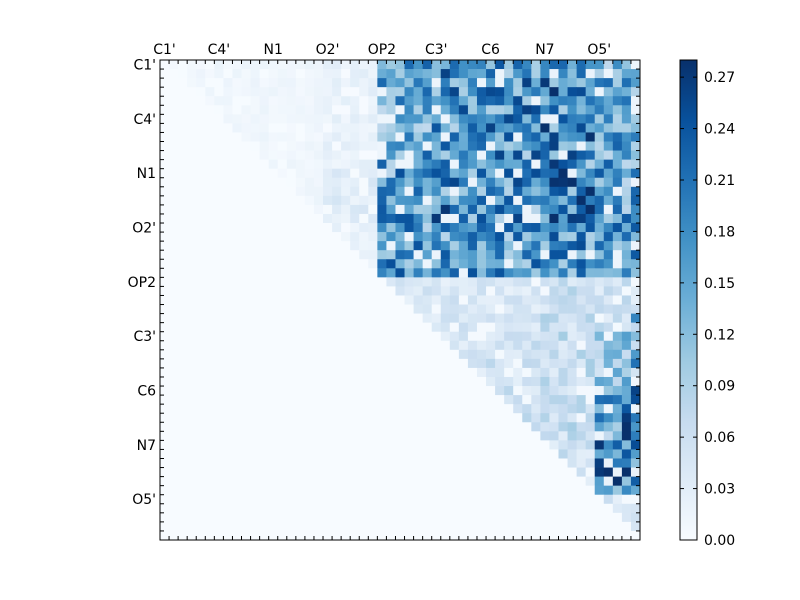 Image resolution: width=800 pixels, height=600 pixels. Describe the element at coordinates (146, 392) in the screenshot. I see `y-tick-label: C6` at that location.